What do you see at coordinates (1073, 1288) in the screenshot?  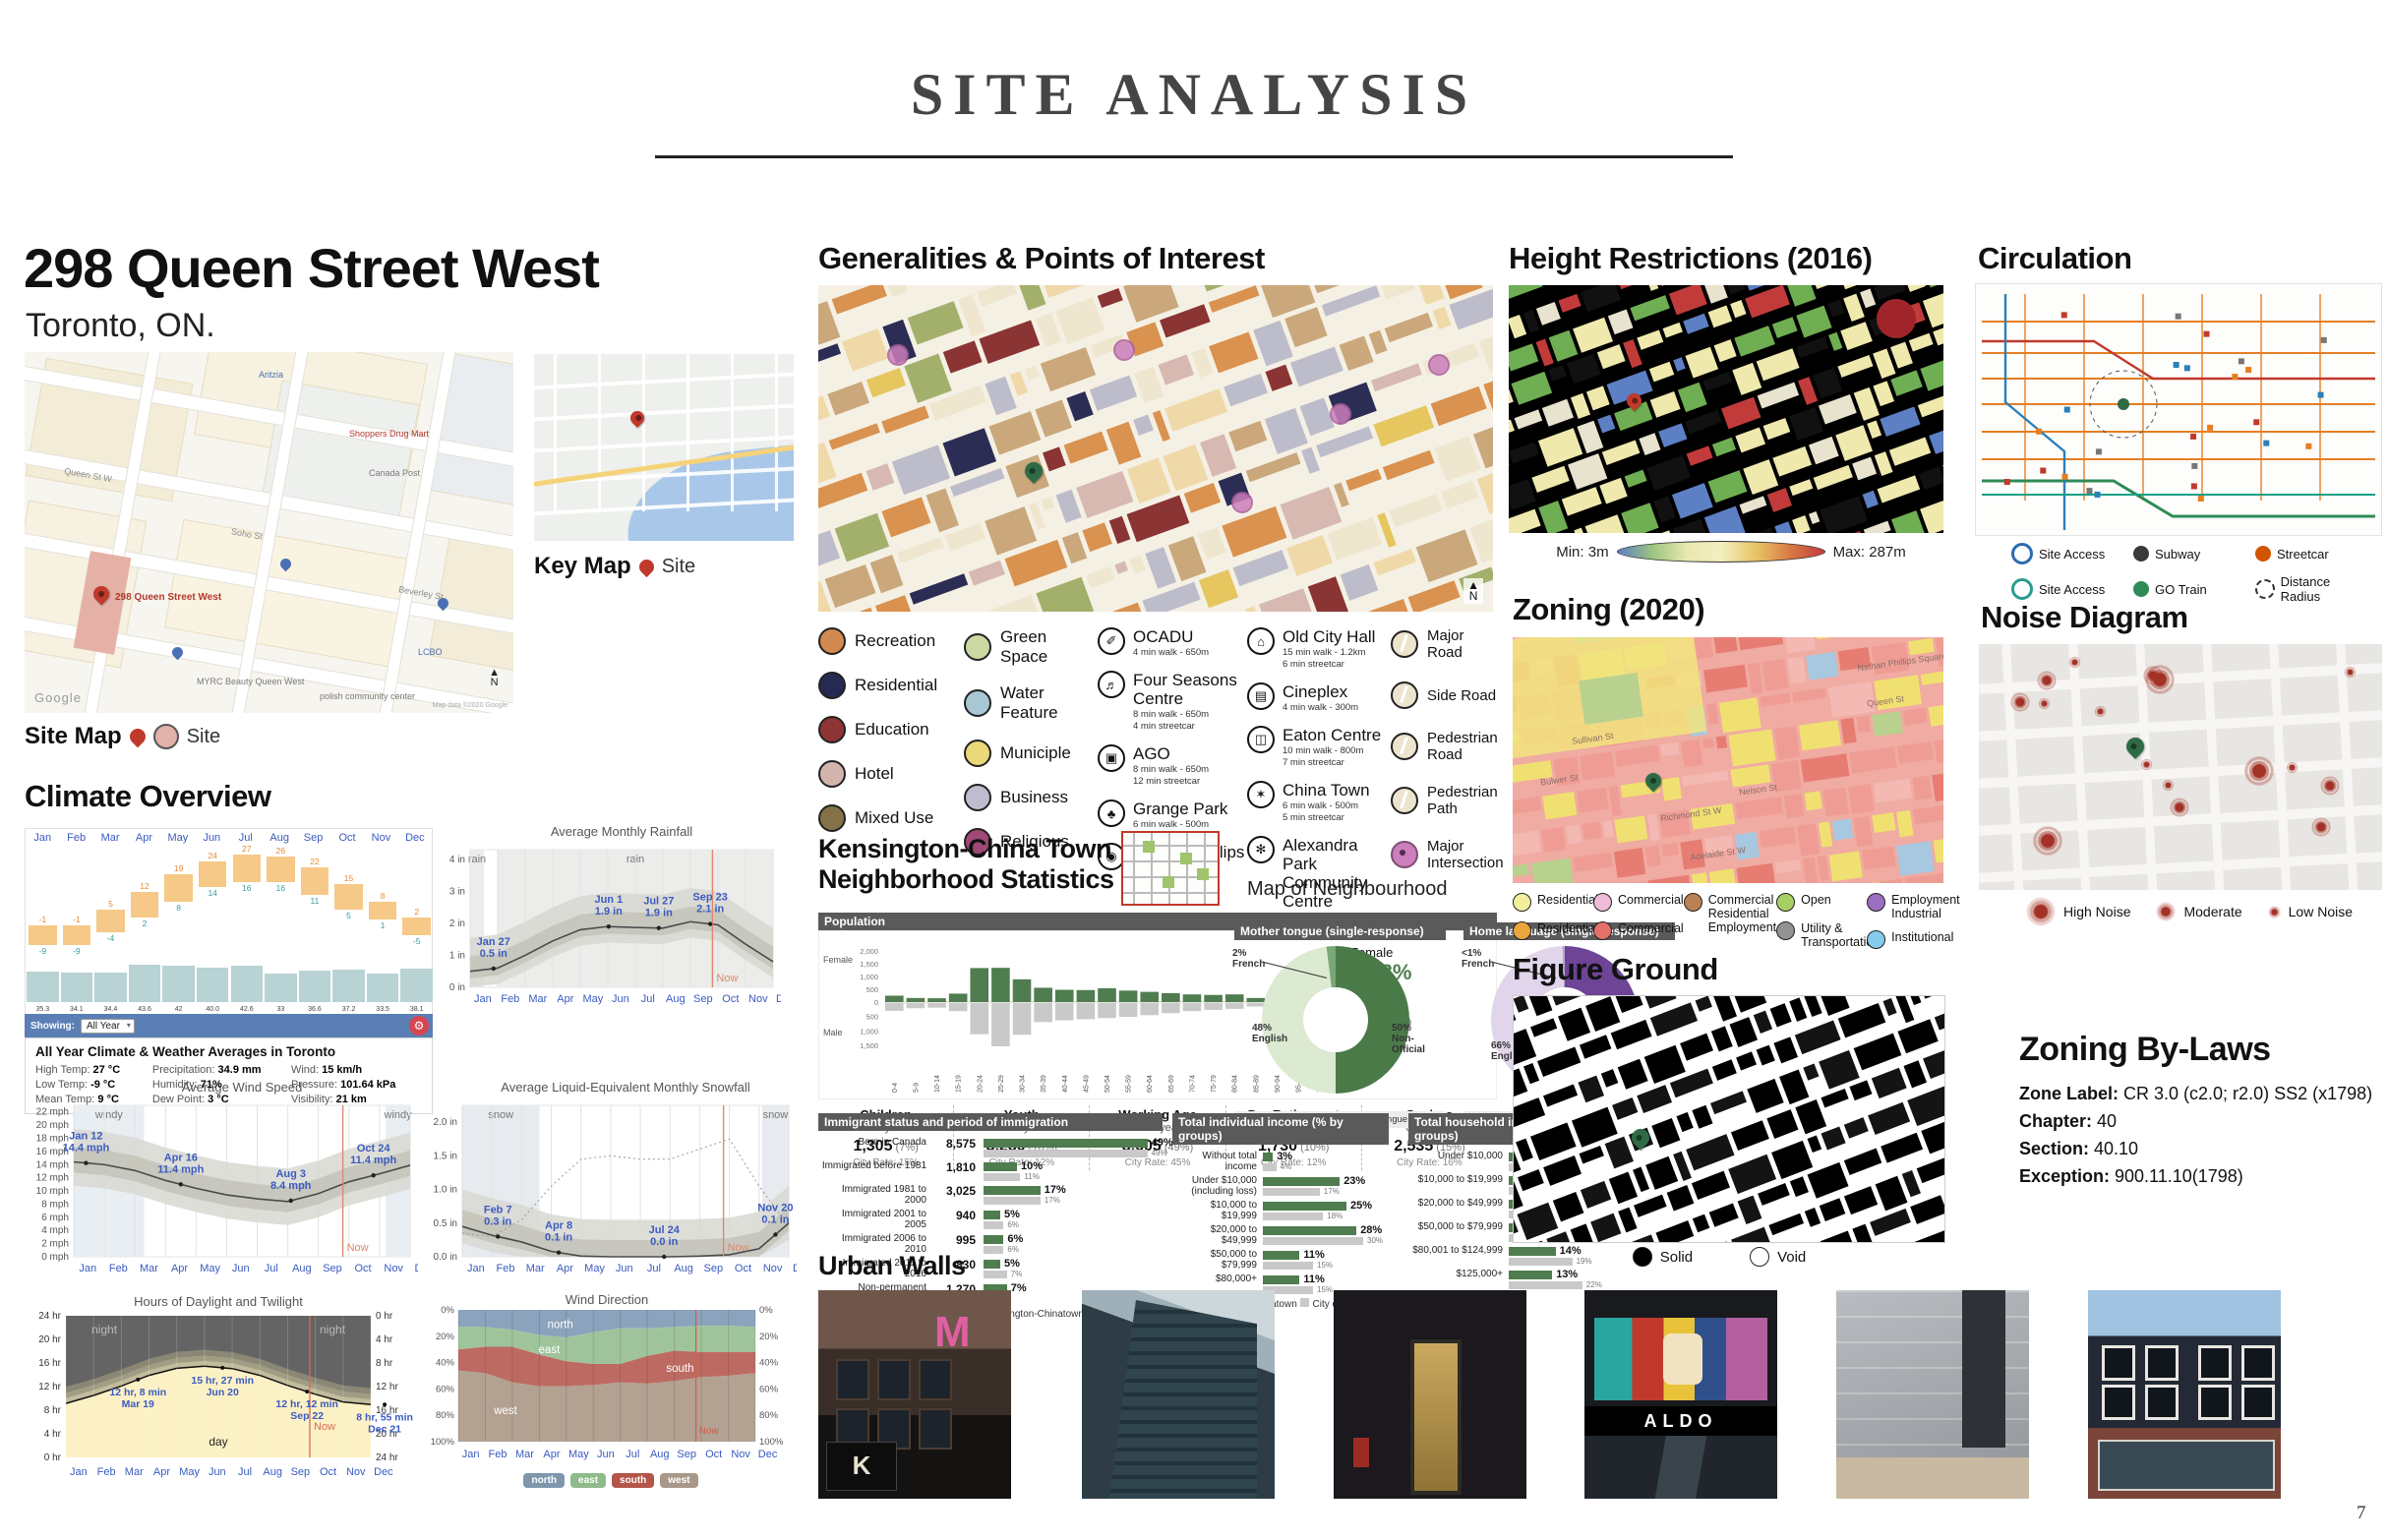 I see `kensington-bar-line: 7%` at bounding box center [1073, 1288].